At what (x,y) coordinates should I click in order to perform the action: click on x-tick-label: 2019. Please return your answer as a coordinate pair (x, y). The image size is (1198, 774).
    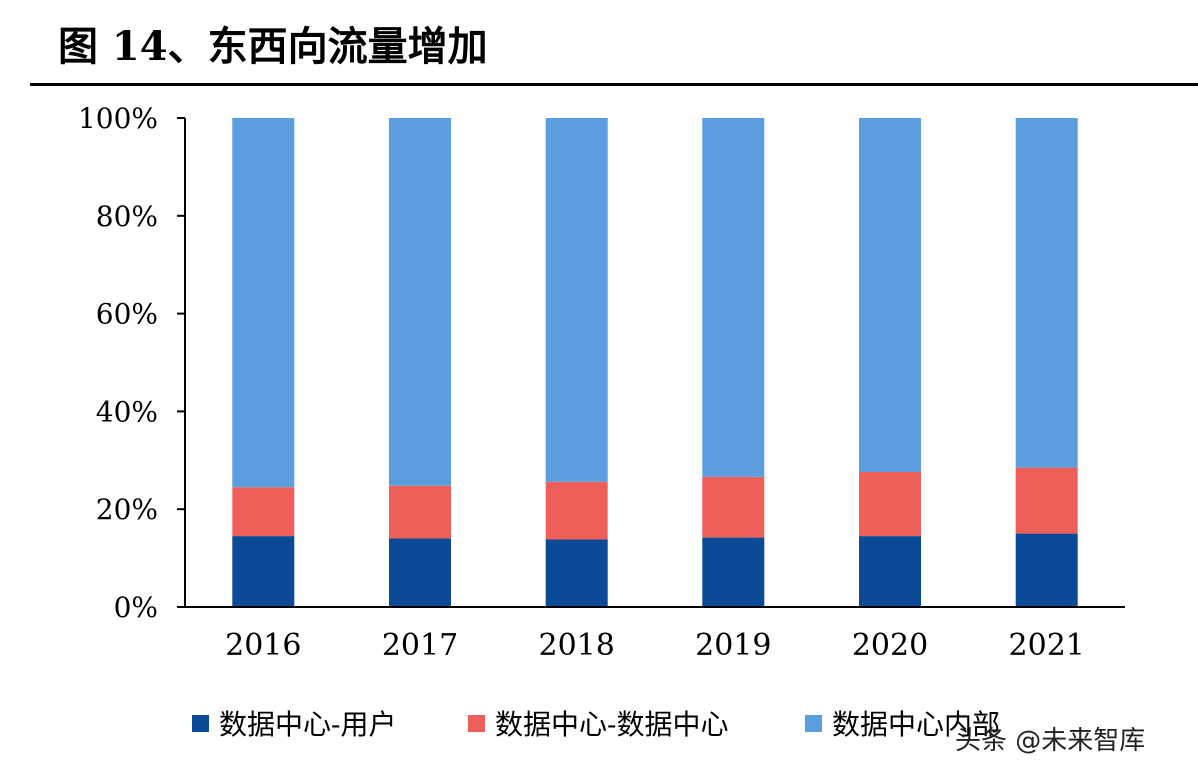
    Looking at the image, I should click on (733, 645).